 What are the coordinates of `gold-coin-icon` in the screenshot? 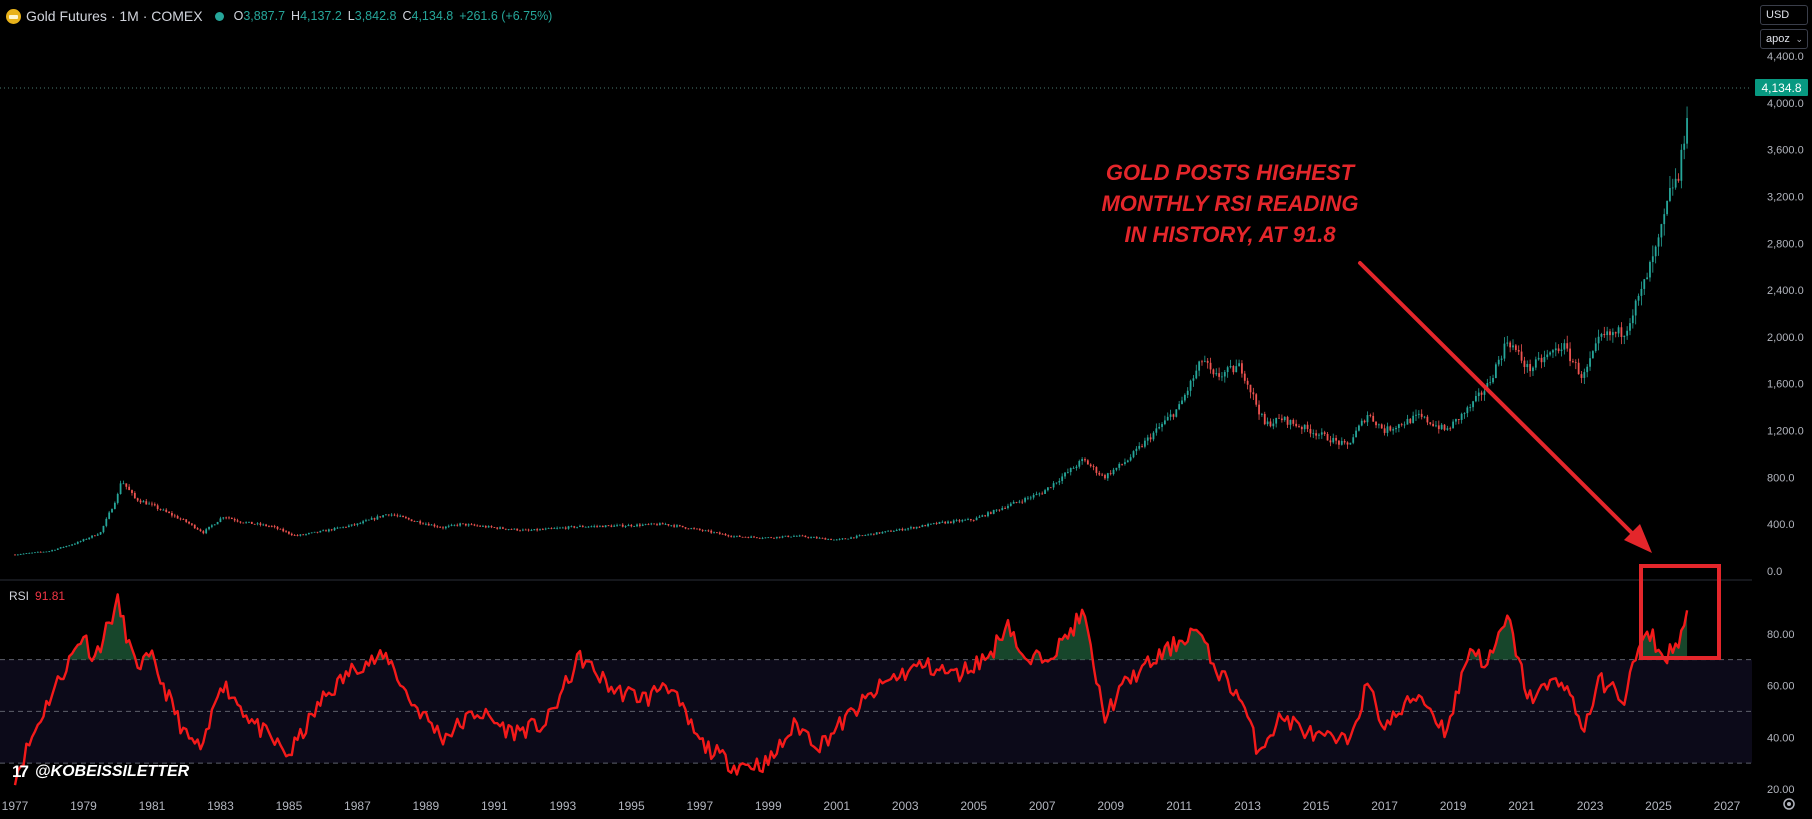 It's located at (13, 16).